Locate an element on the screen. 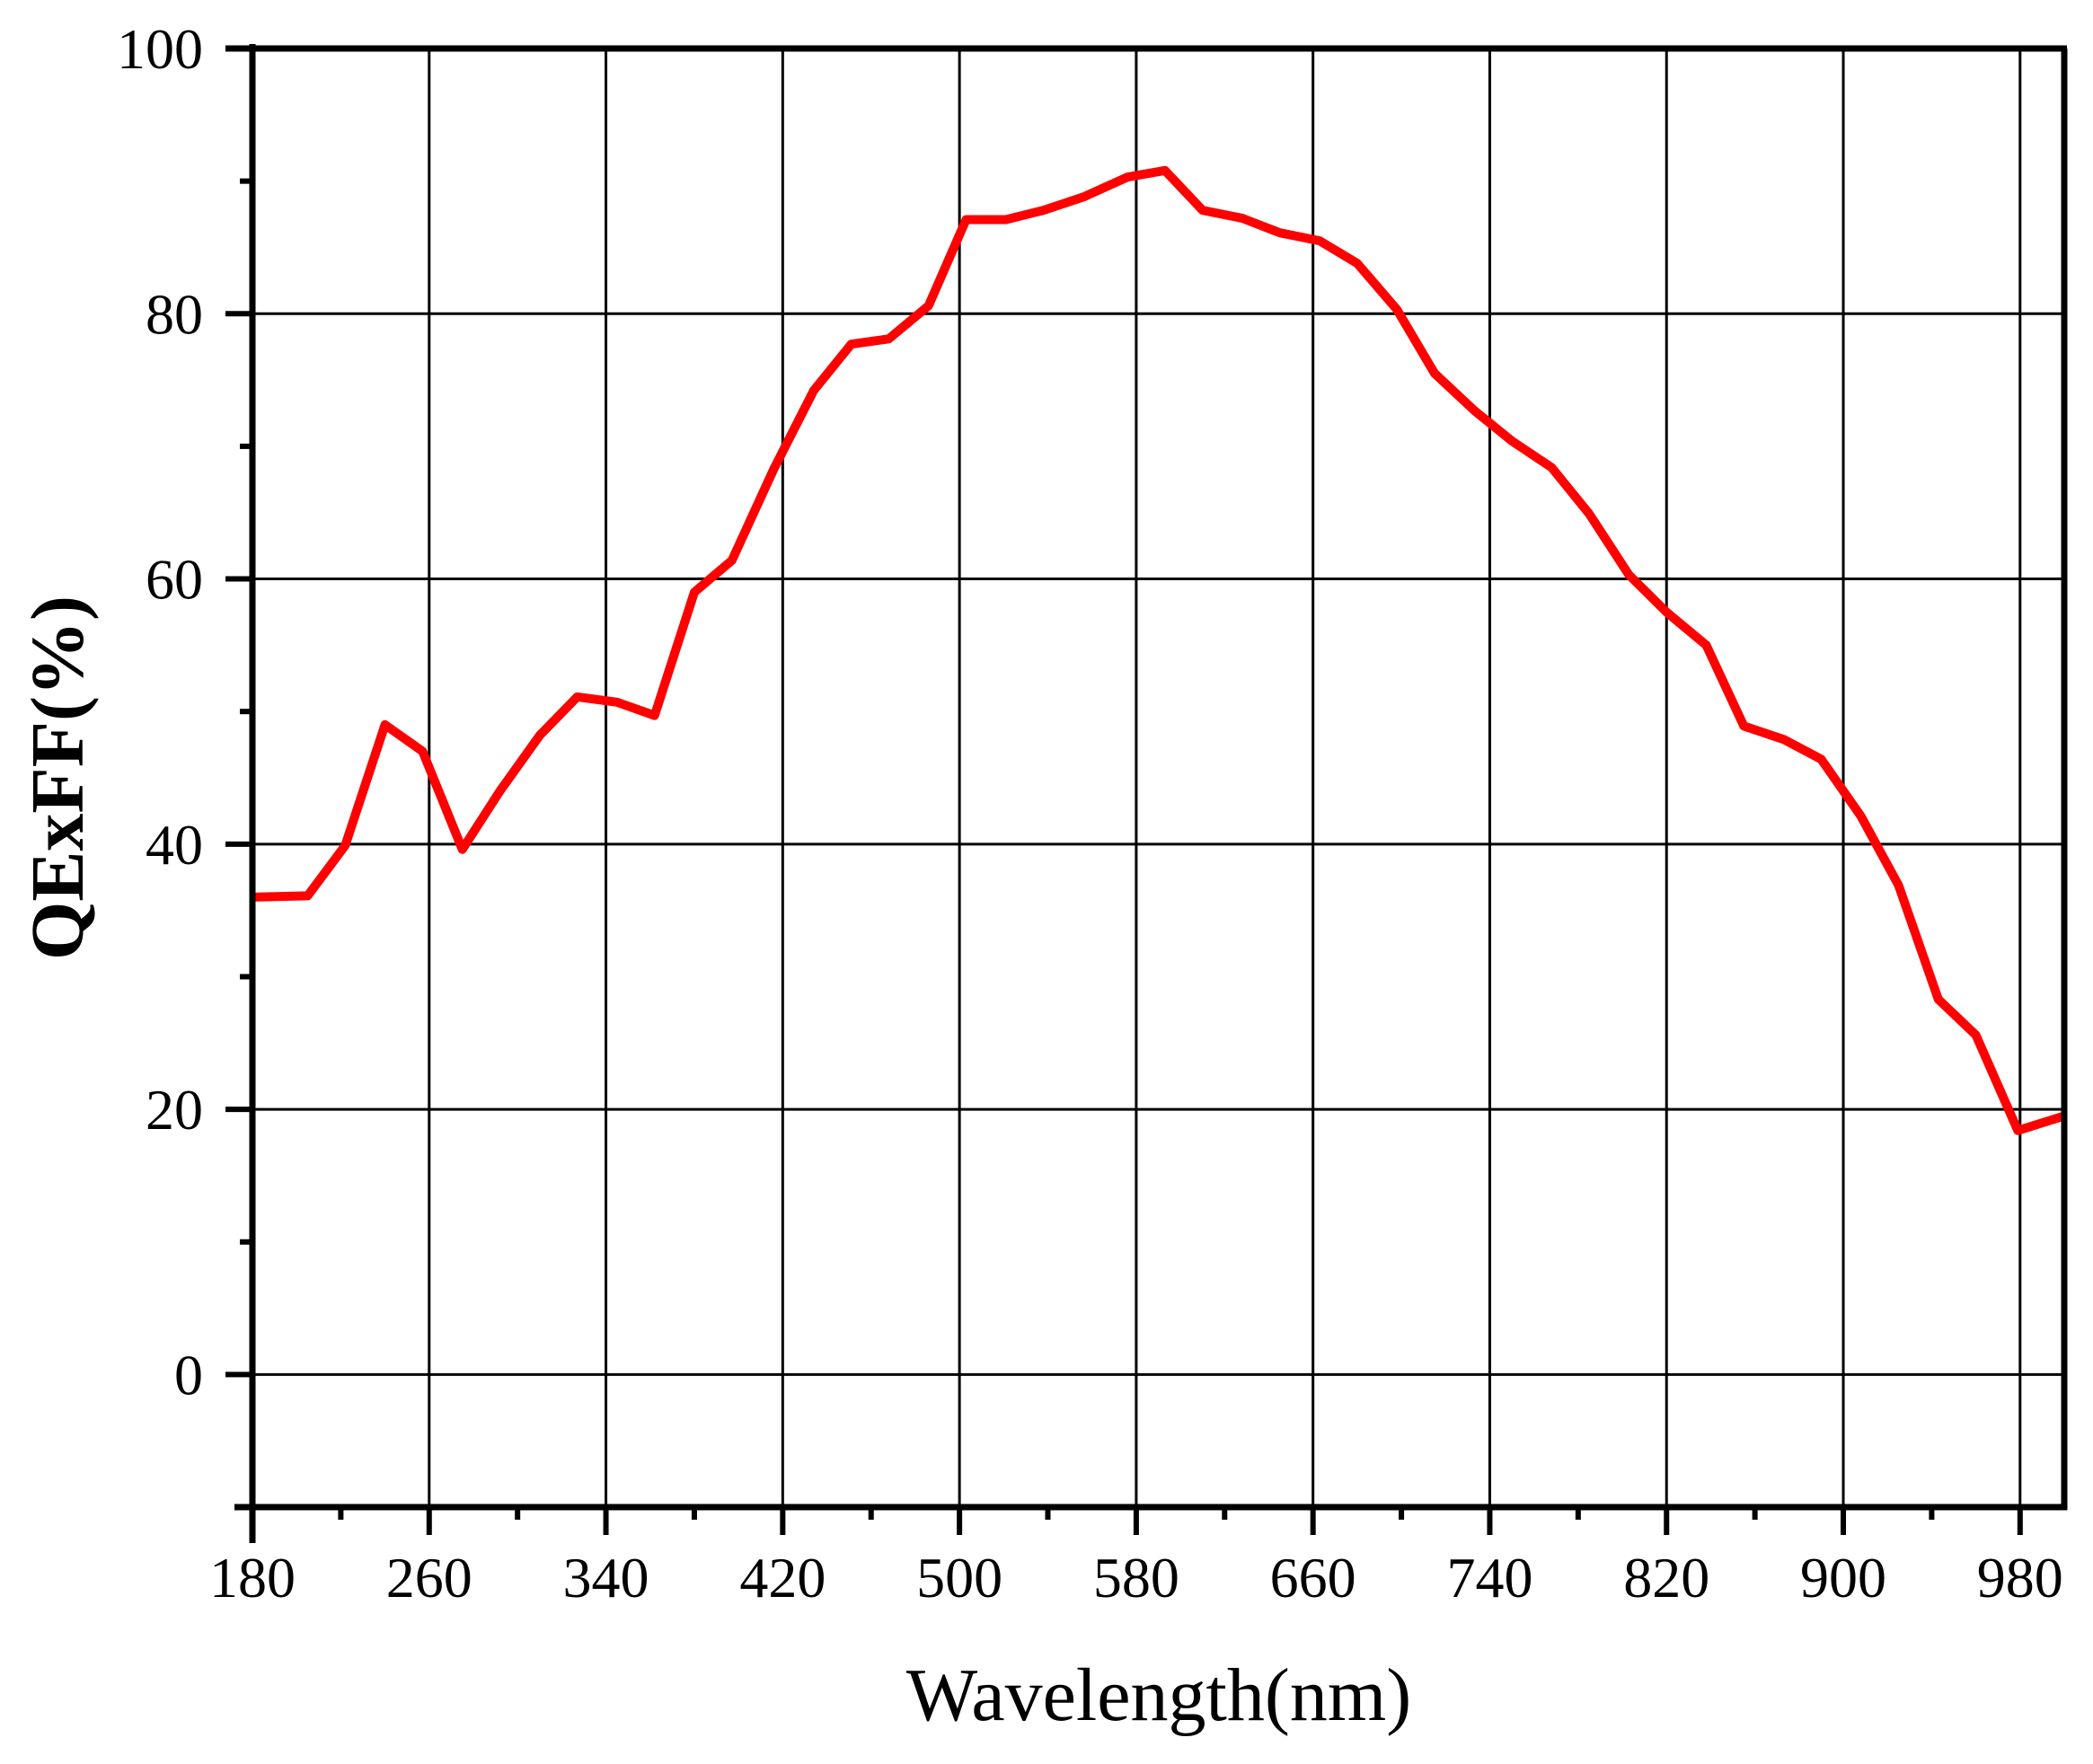  y-tick-label: 80 is located at coordinates (175, 314).